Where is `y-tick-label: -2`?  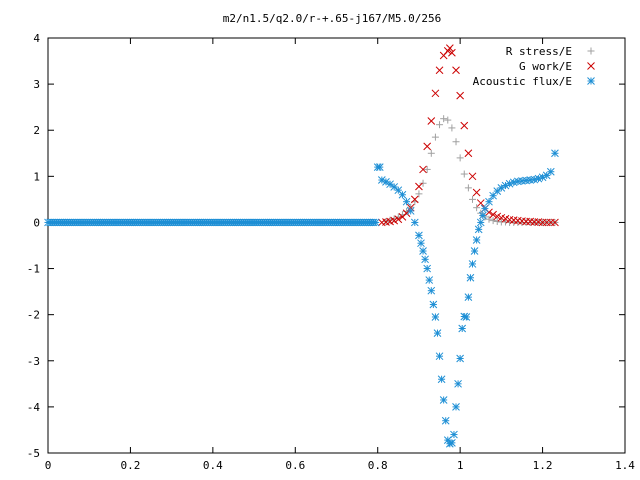
y-tick-label: -2 is located at coordinates (33, 315).